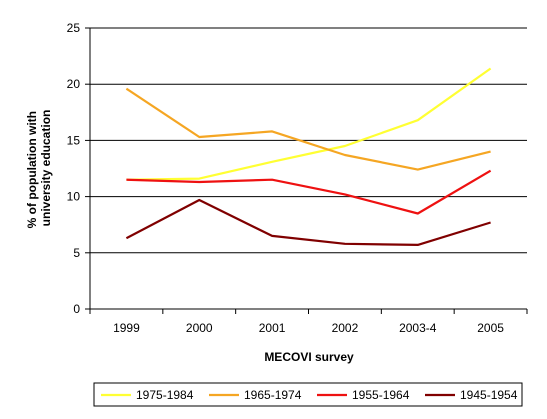 The width and height of the screenshot is (547, 419). What do you see at coordinates (308, 129) in the screenshot?
I see `series-line-1965-1974` at bounding box center [308, 129].